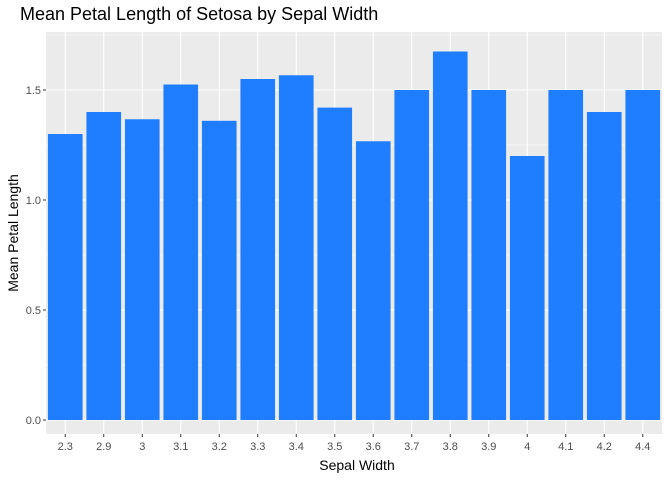 The height and width of the screenshot is (480, 672). I want to click on y-tick-label: 0.0, so click(33, 421).